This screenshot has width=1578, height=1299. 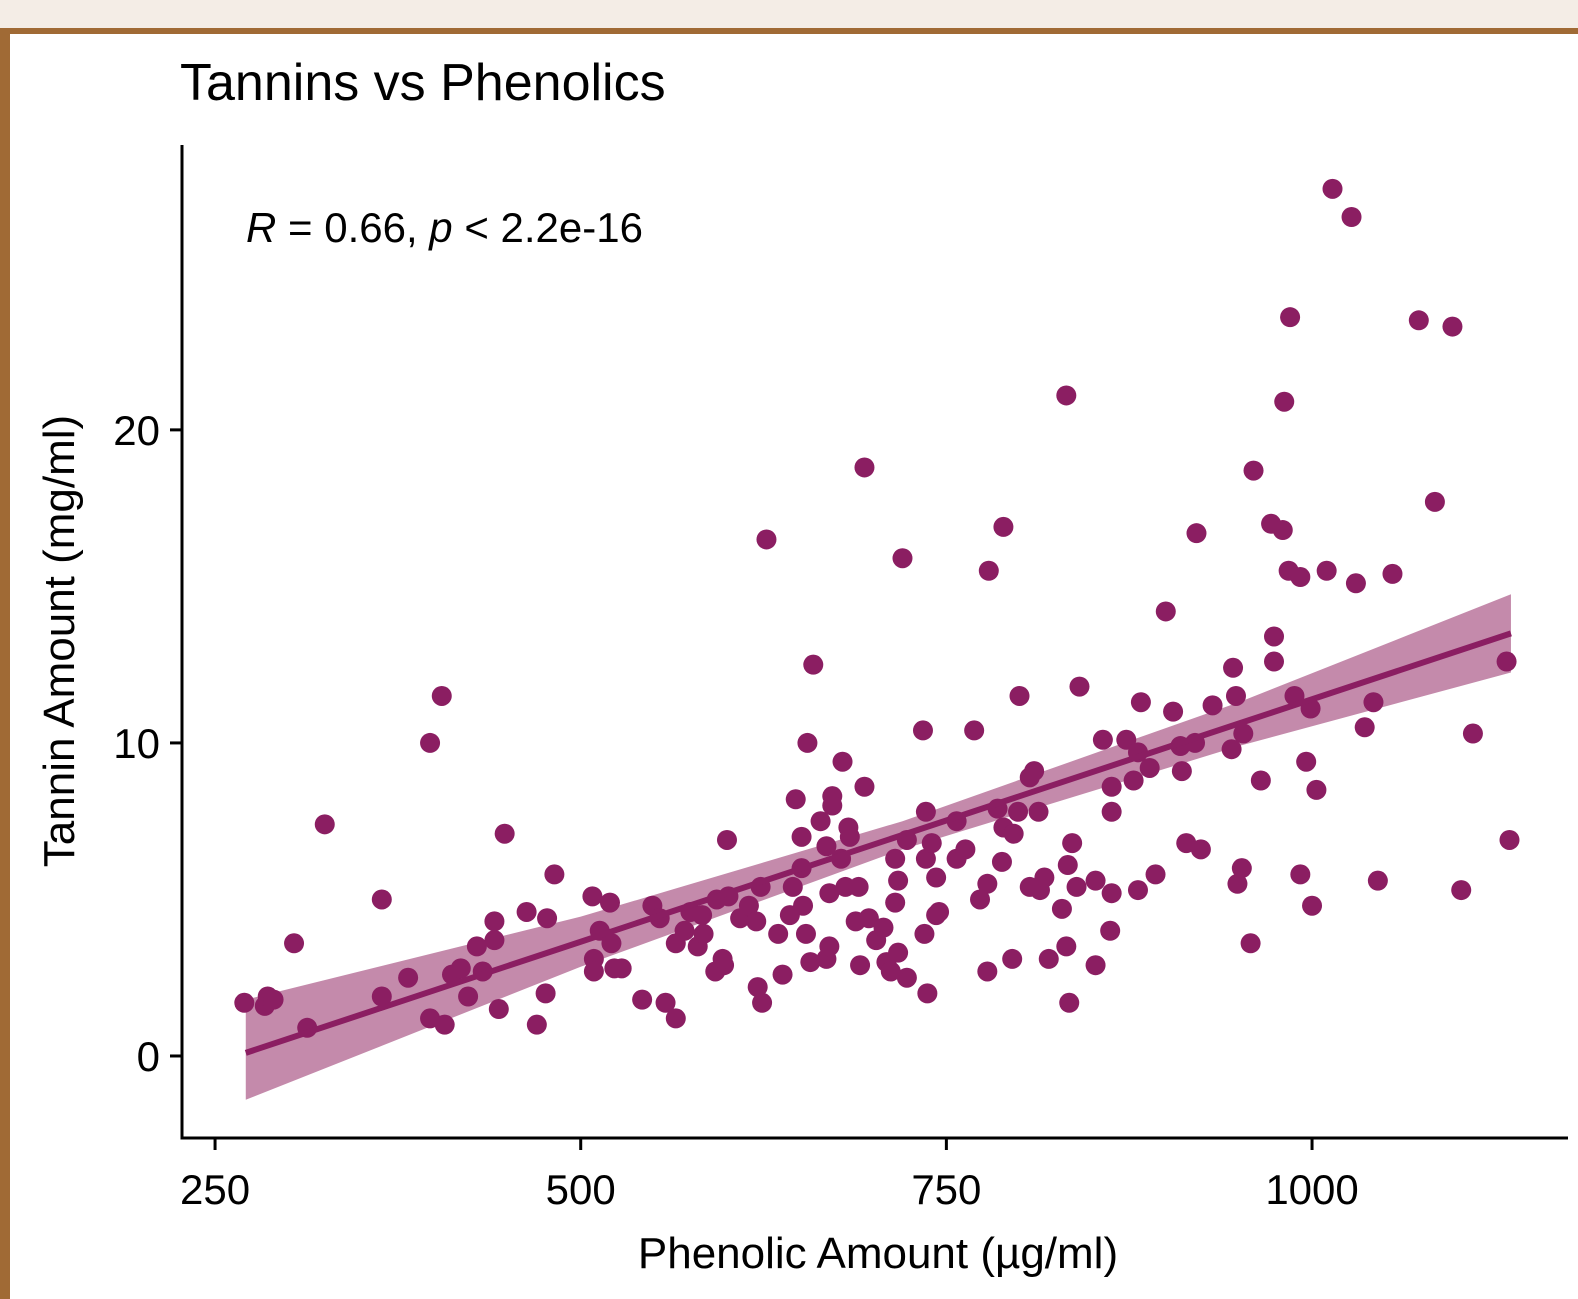 What do you see at coordinates (261, 227) in the screenshot?
I see `annotation-part: R` at bounding box center [261, 227].